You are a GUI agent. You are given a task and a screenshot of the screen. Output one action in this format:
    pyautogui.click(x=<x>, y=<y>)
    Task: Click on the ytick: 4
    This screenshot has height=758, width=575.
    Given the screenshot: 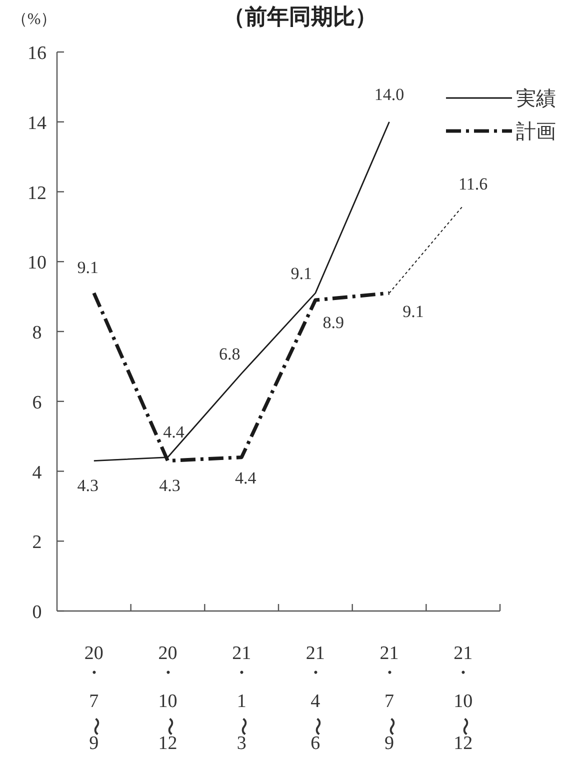 What is the action you would take?
    pyautogui.click(x=37, y=473)
    